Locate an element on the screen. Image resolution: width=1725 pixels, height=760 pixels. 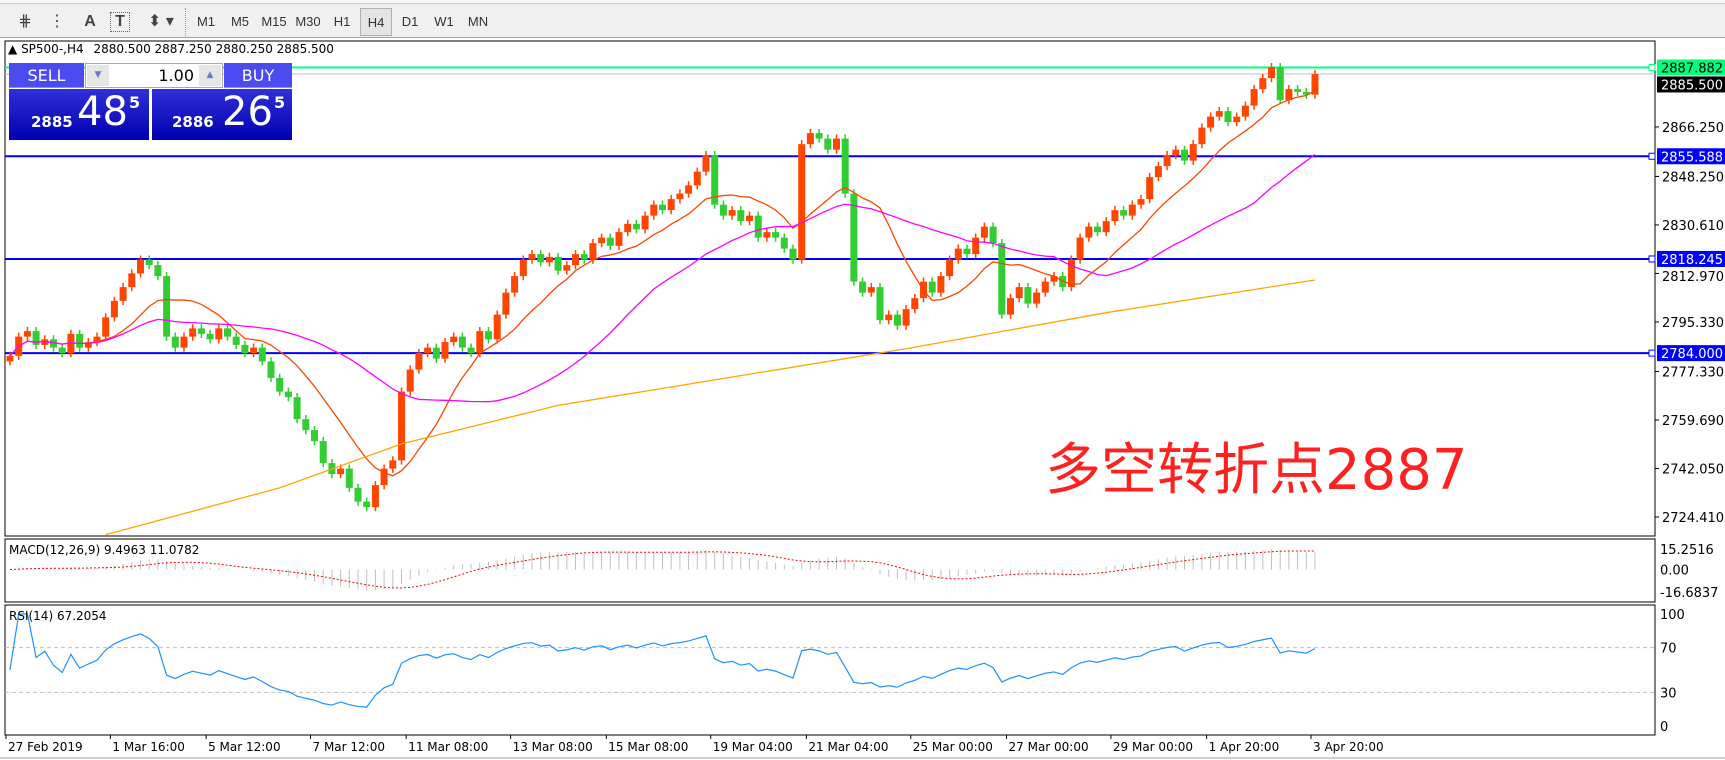
lot-decrease-icon: ▼ is located at coordinates (98, 75).